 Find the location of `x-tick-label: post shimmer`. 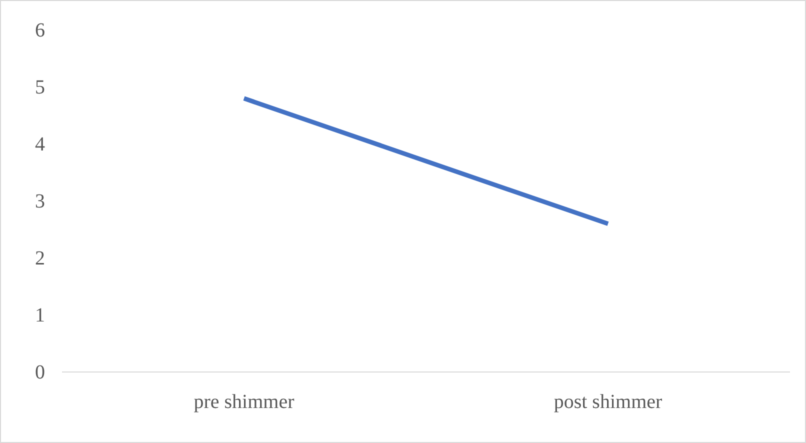

x-tick-label: post shimmer is located at coordinates (608, 402).